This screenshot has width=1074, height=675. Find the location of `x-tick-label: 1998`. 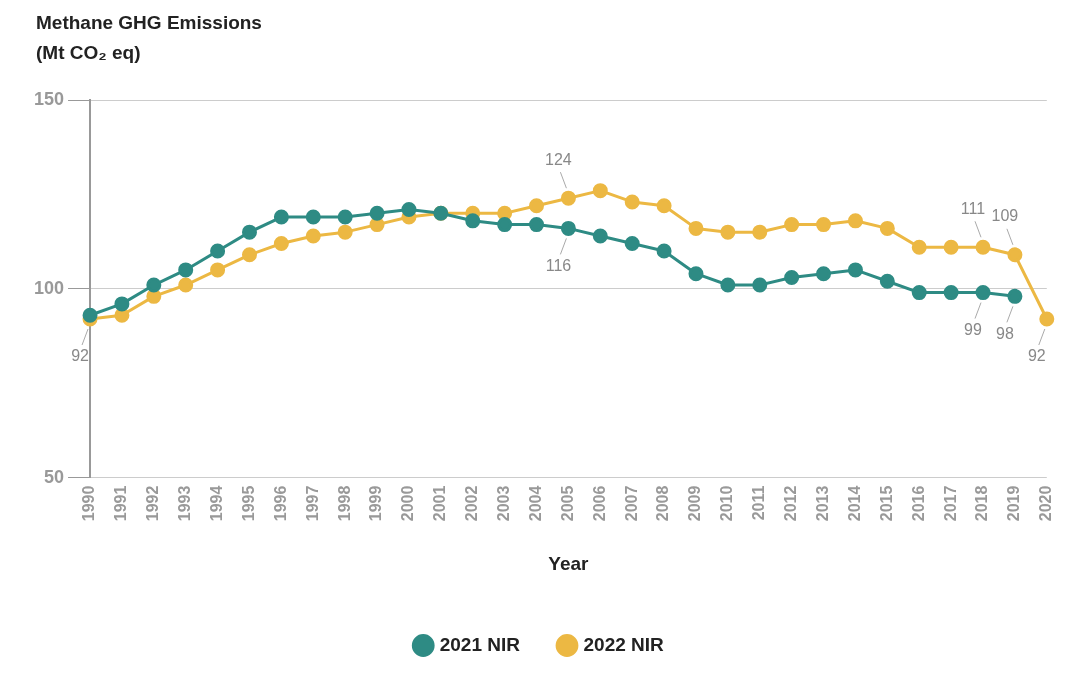

x-tick-label: 1998 is located at coordinates (344, 503).